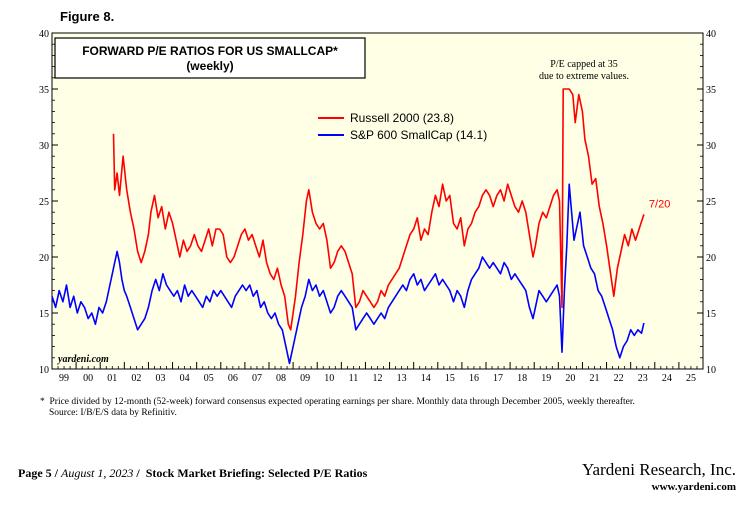  Describe the element at coordinates (35, 473) in the screenshot. I see `page-number: Page 5` at that location.